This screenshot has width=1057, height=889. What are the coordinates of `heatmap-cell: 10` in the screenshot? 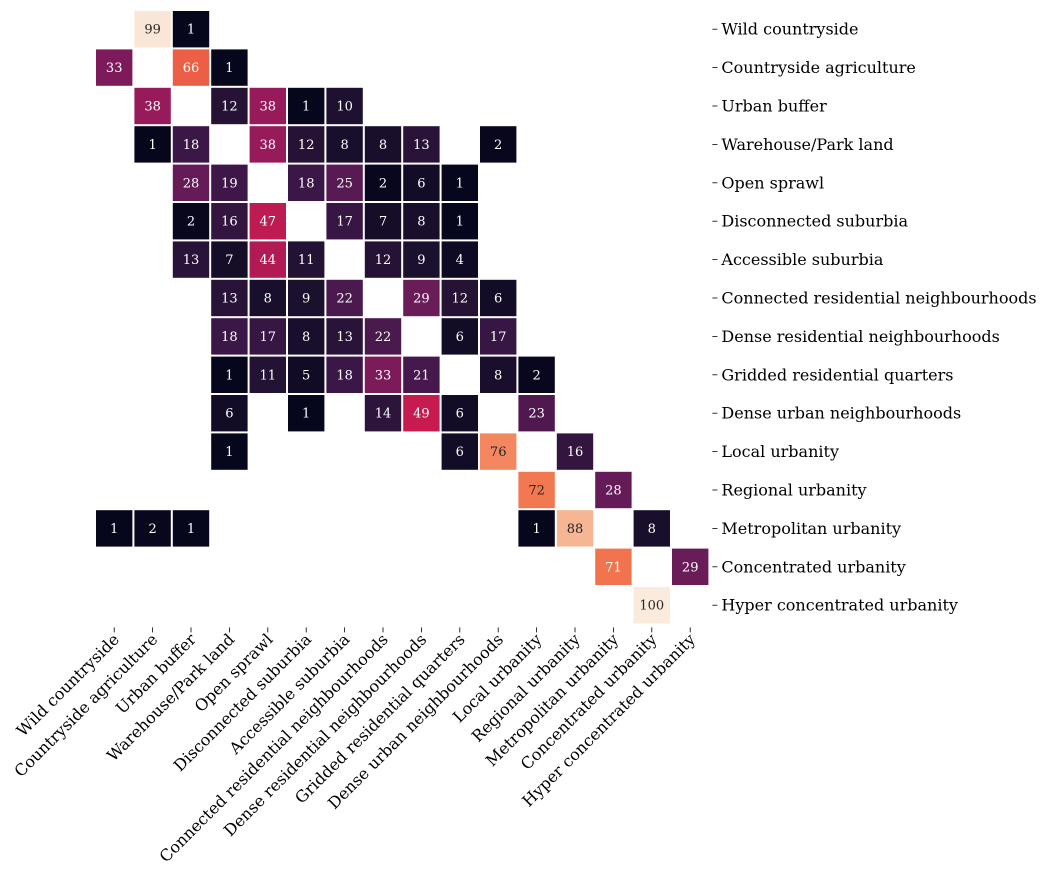 It's located at (344, 106).